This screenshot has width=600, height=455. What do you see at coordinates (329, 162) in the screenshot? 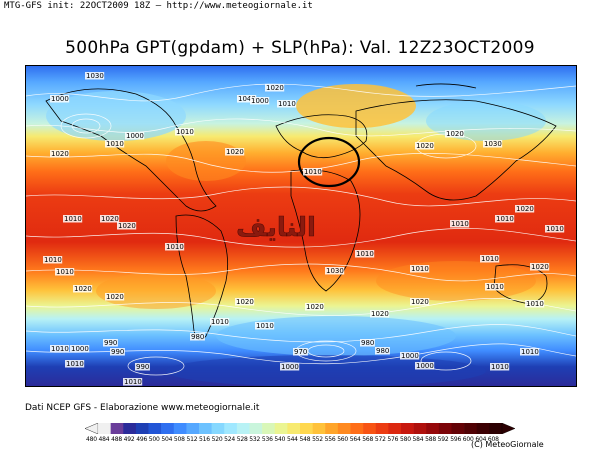
I see `highlight-circle` at bounding box center [329, 162].